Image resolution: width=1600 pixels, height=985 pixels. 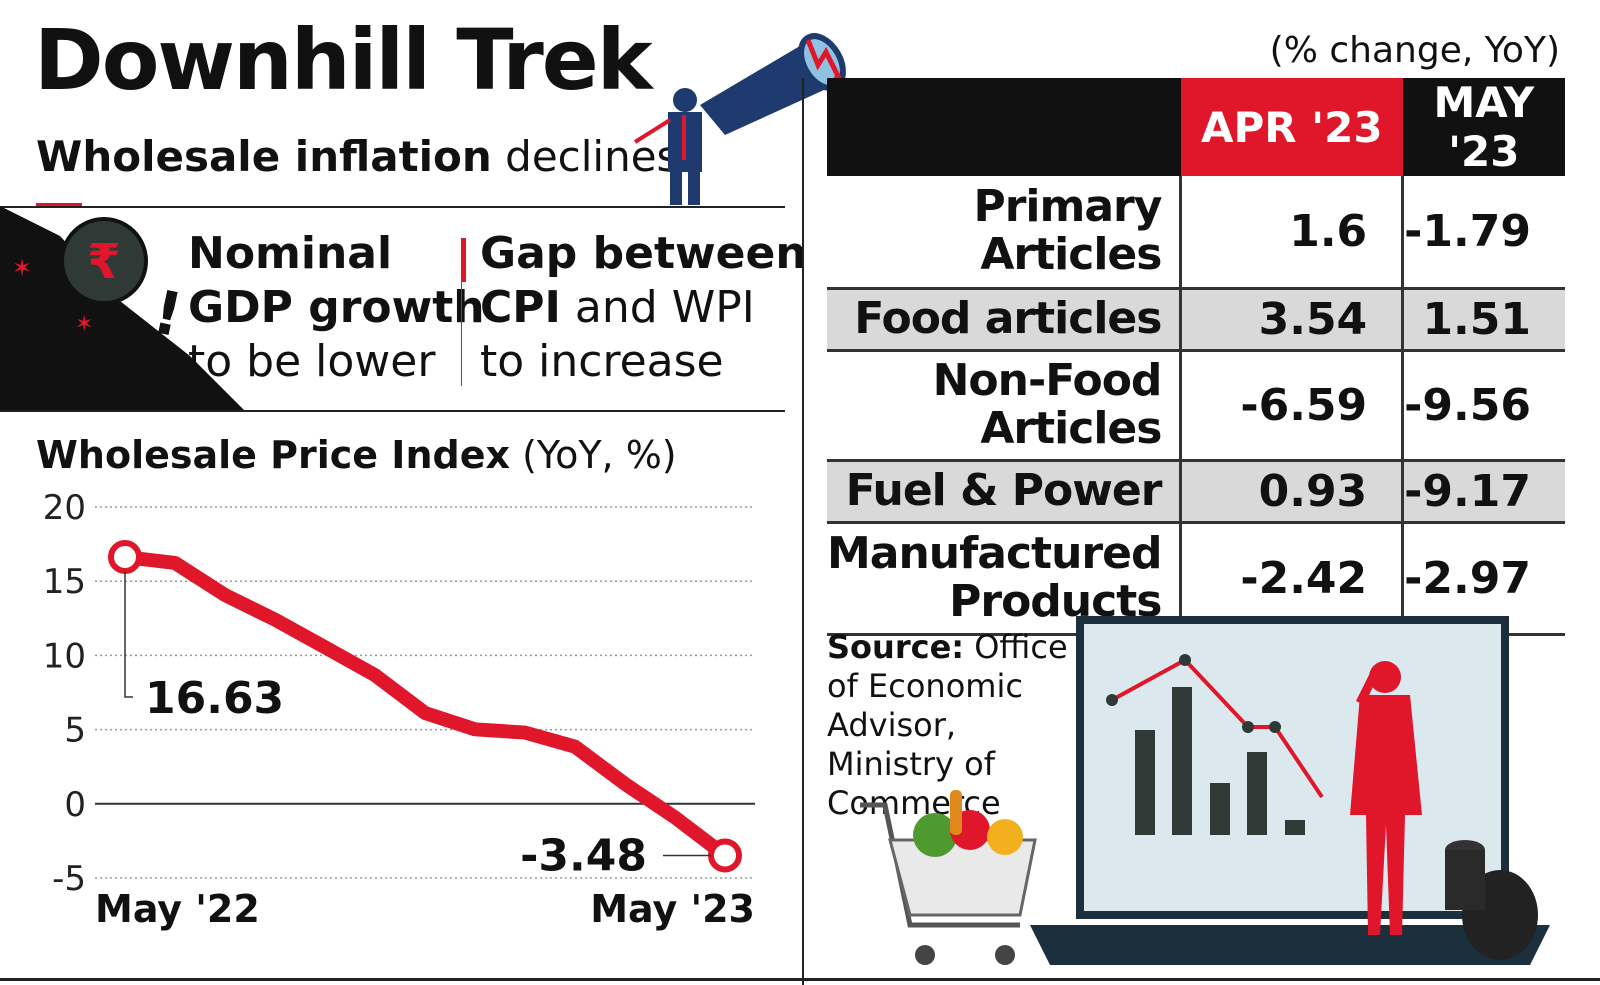 What do you see at coordinates (59, 205) in the screenshot?
I see `accent-bar` at bounding box center [59, 205].